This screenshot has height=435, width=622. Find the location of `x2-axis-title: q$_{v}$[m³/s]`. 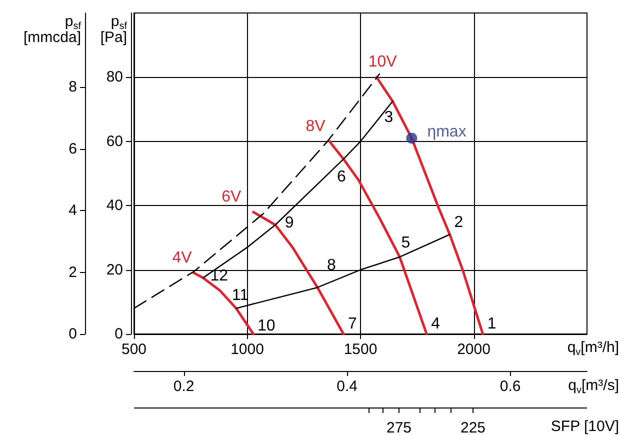

x2-axis-title: q$_{v}$[m³/s] is located at coordinates (593, 386).